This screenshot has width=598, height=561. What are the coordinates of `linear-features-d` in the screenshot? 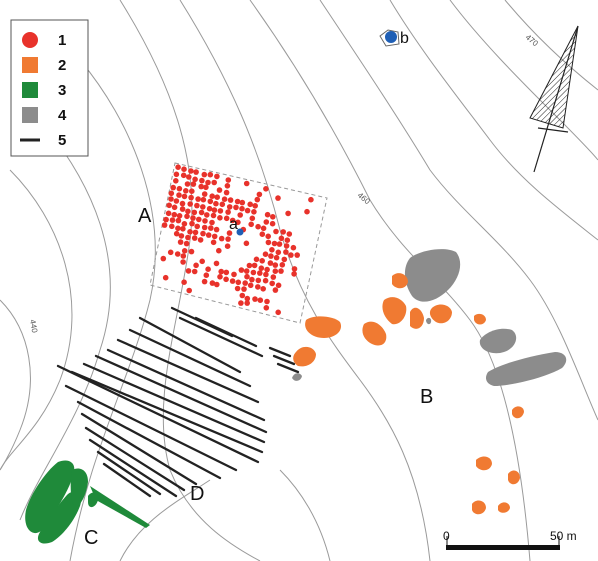 It's located at (162, 402).